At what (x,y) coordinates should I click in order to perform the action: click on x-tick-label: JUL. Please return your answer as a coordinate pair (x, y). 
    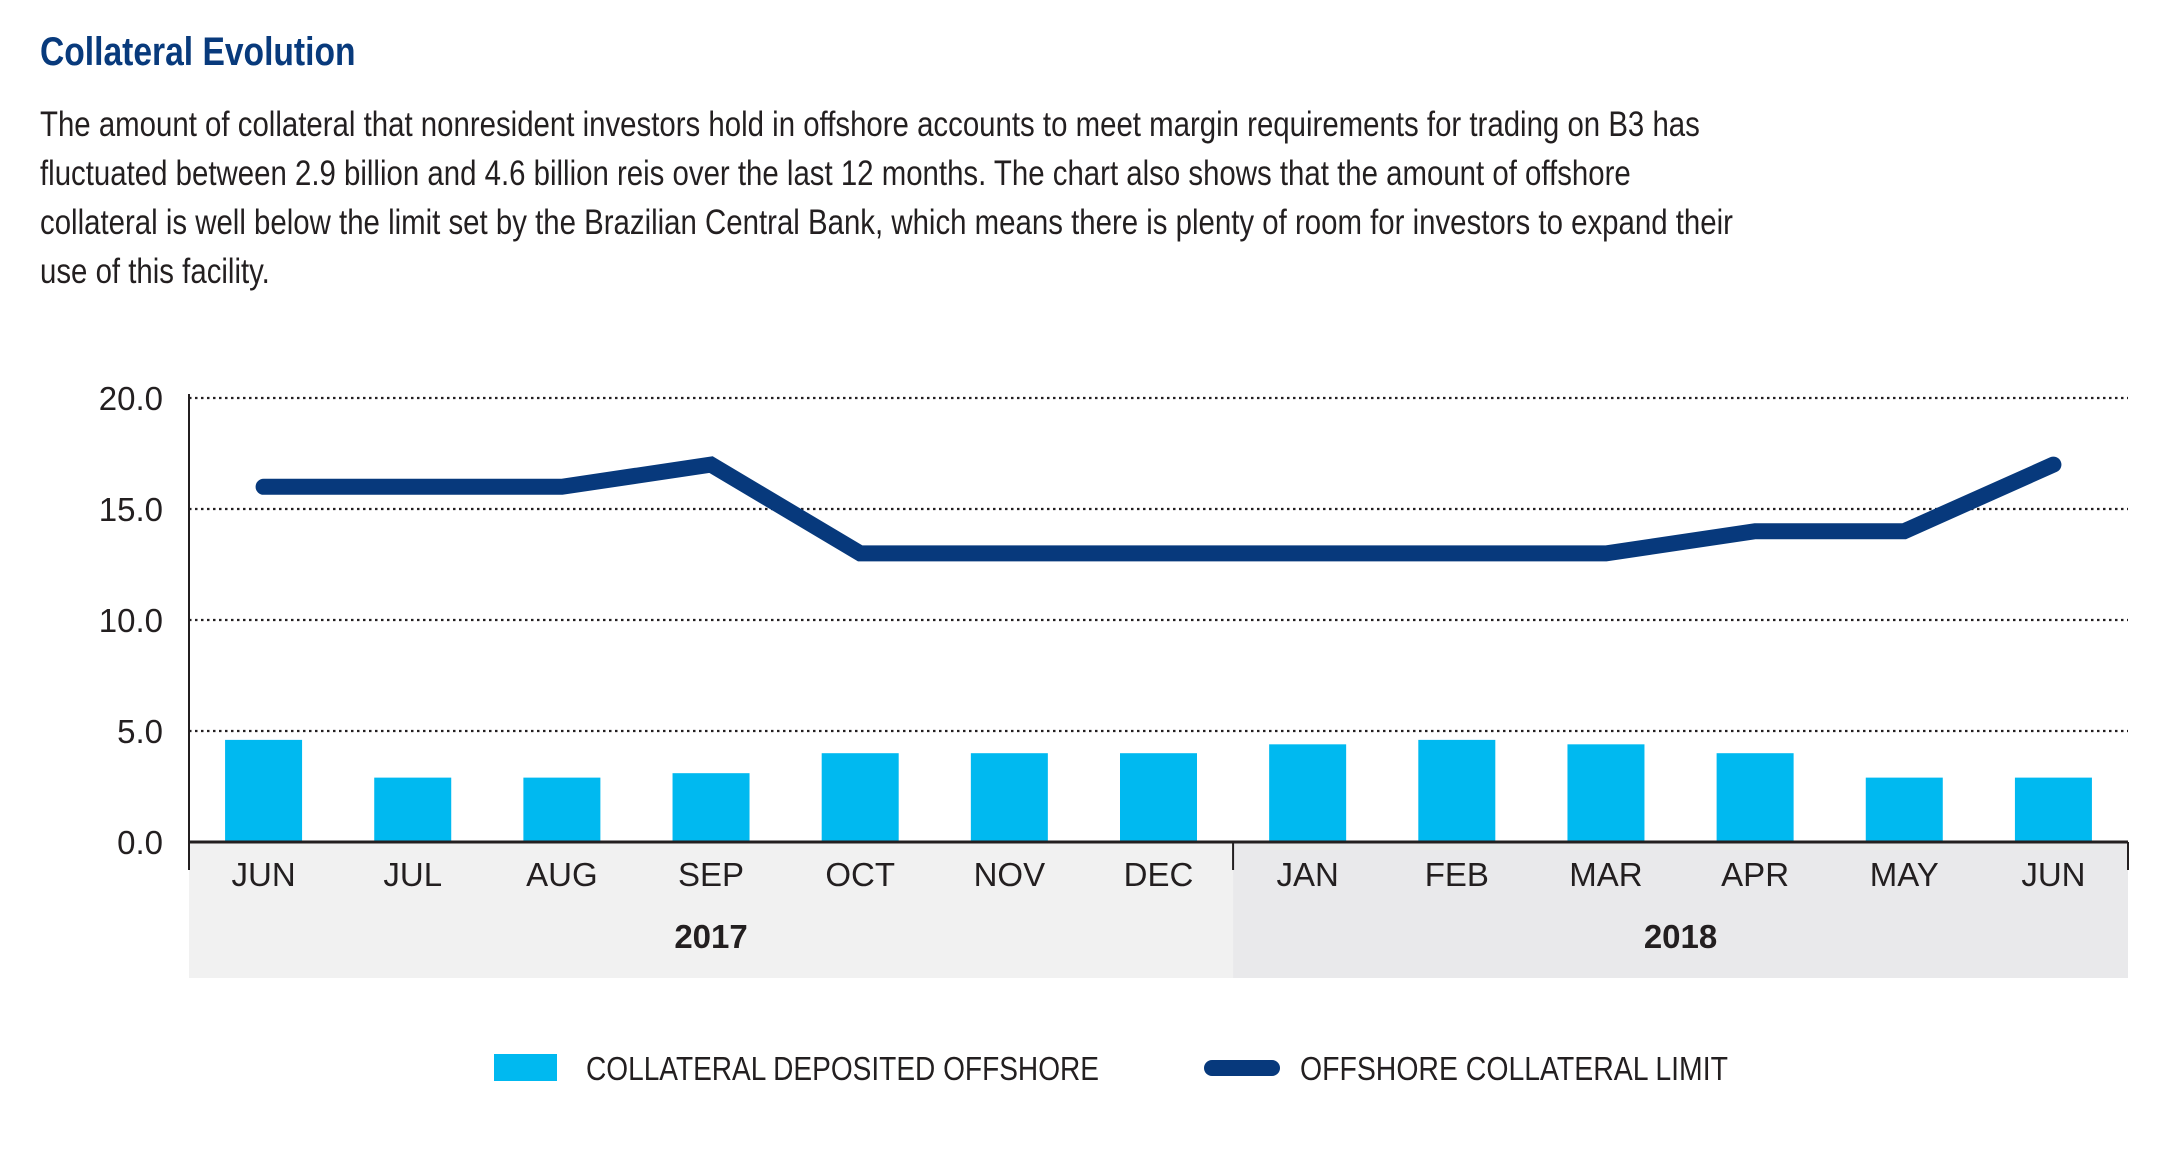
    Looking at the image, I should click on (412, 874).